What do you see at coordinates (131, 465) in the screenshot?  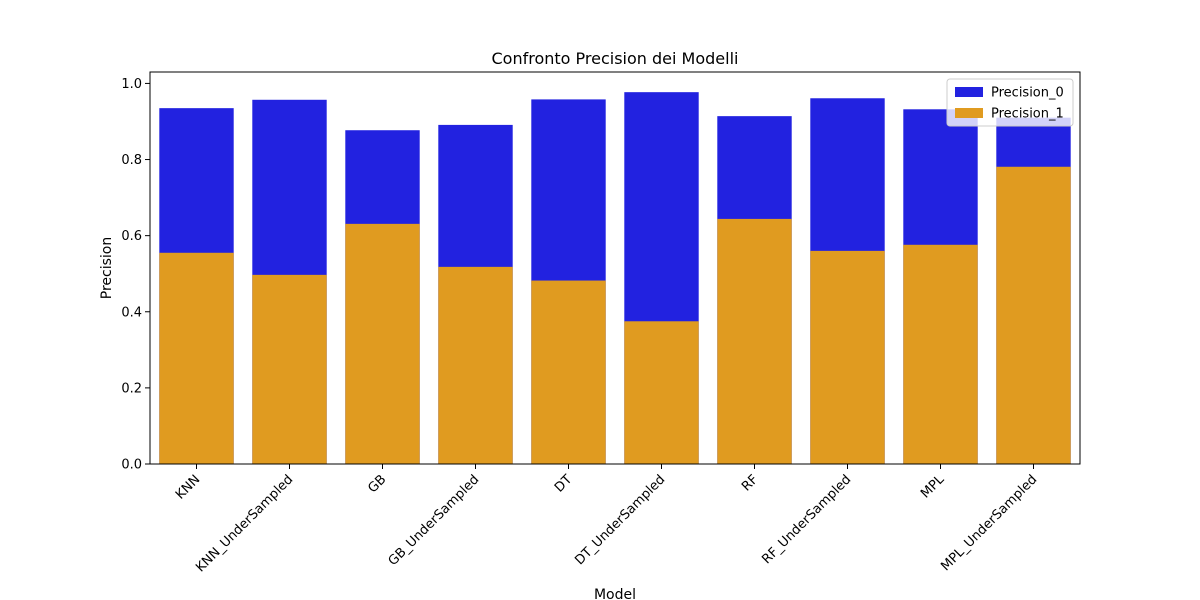 I see `y-tick-label: 0.0` at bounding box center [131, 465].